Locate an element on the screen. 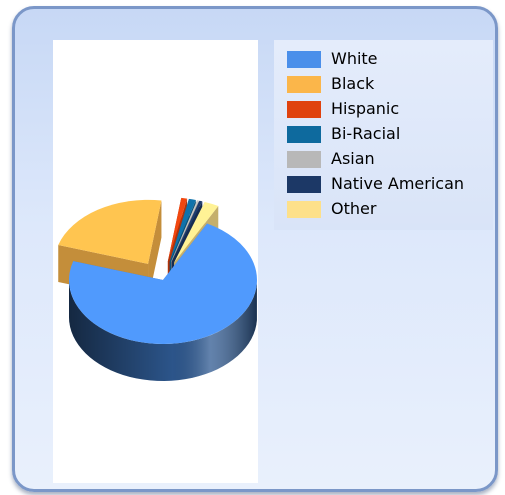 This screenshot has width=505, height=495. pie-chart is located at coordinates (157, 289).